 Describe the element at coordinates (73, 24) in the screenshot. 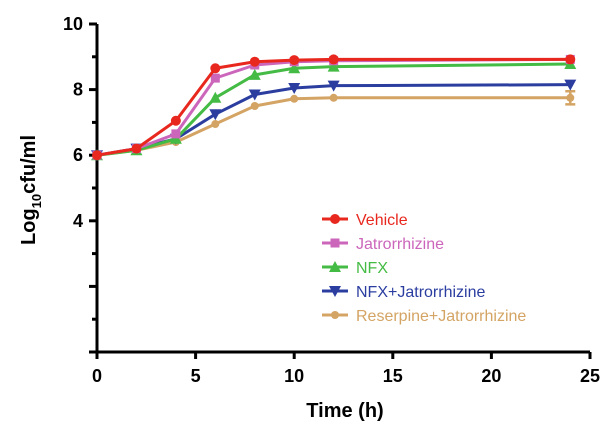

I see `y-tick-label: 10` at that location.